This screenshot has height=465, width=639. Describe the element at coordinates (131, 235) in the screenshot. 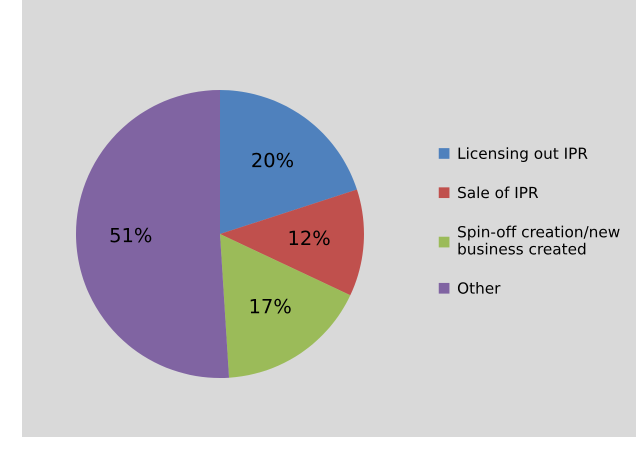

I see `data-label: 51%` at that location.